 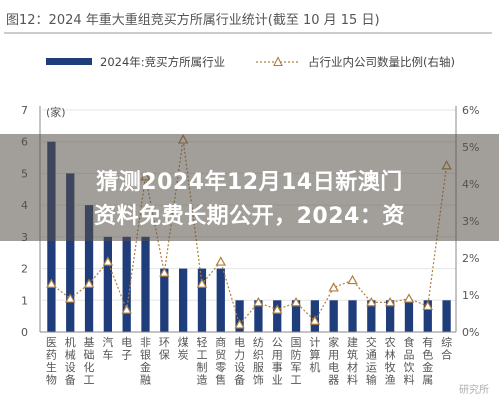 I want to click on legend-label-bars: 2024年:竞买方所属行业, so click(x=162, y=62).